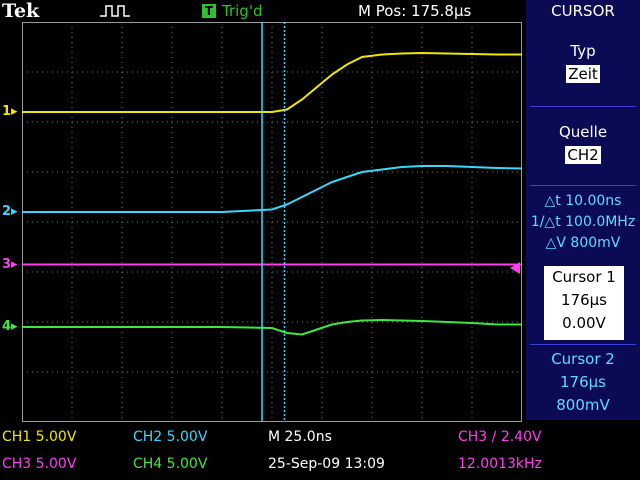 The height and width of the screenshot is (480, 640). Describe the element at coordinates (272, 82) in the screenshot. I see `ch1-trace` at that location.